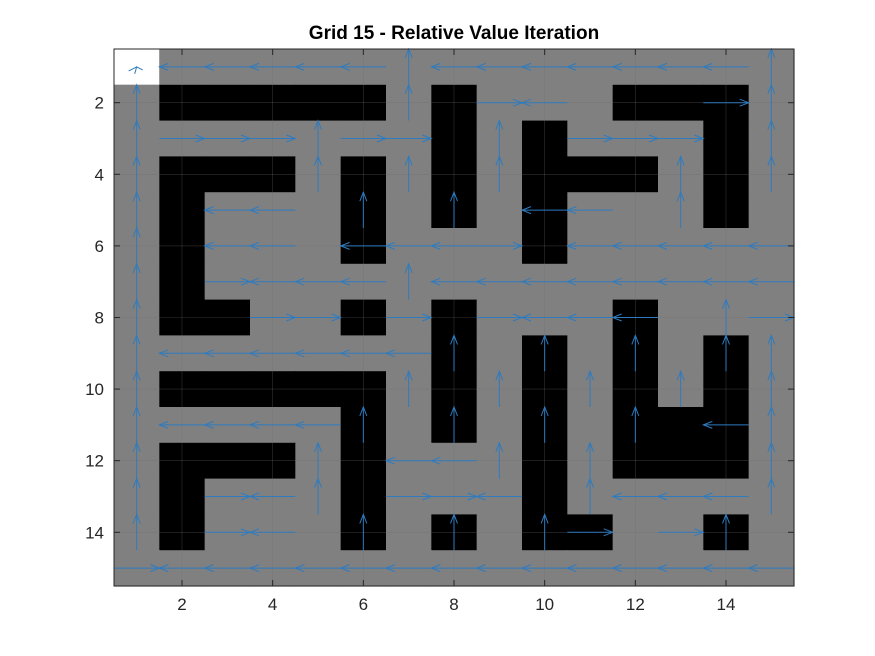 The width and height of the screenshot is (875, 656). Describe the element at coordinates (94, 532) in the screenshot. I see `y-tick-label: 14` at that location.